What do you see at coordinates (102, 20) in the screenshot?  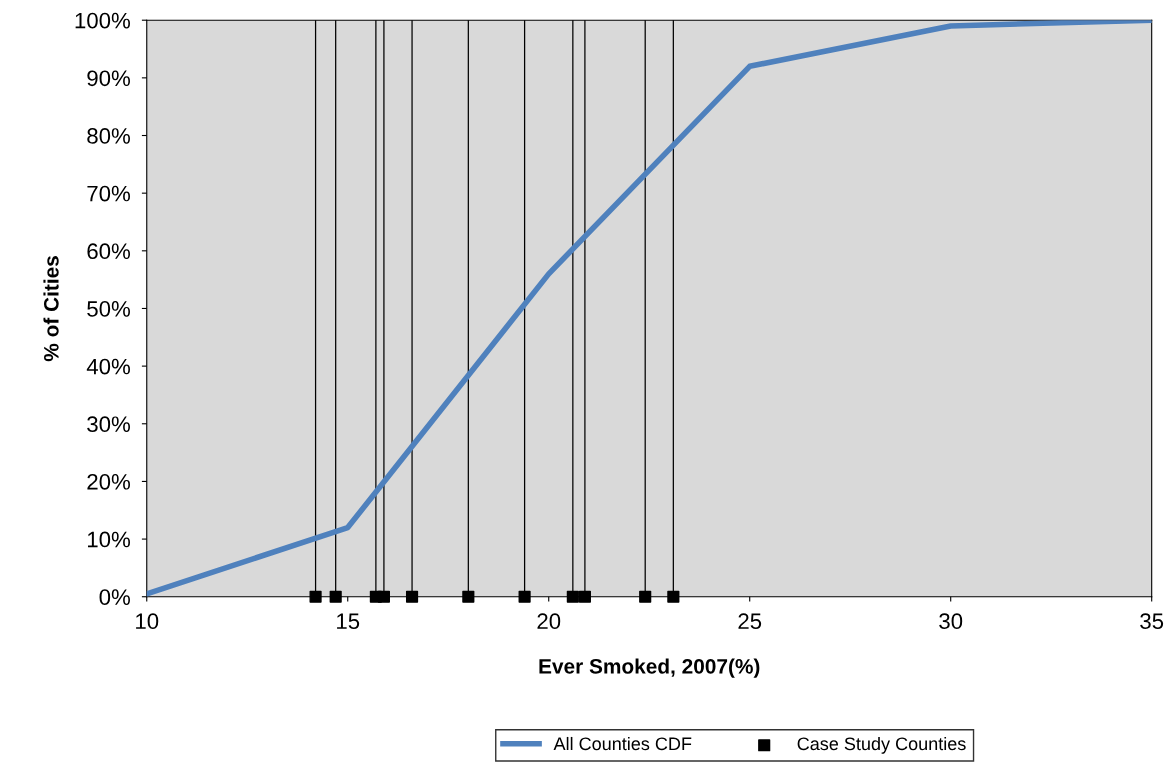 I see `y-tick-label: 100%` at bounding box center [102, 20].